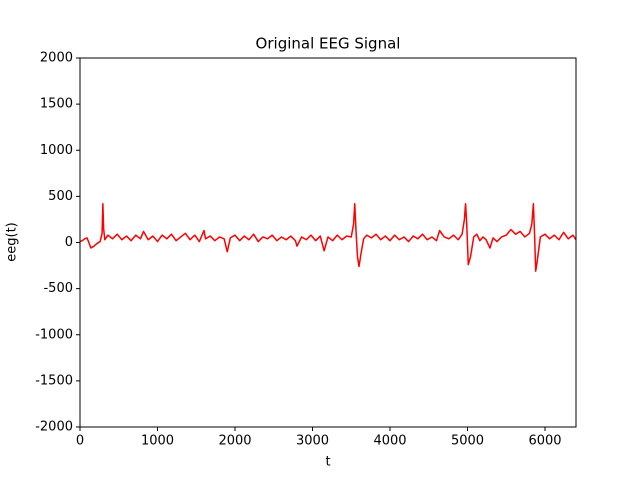 The image size is (640, 480). What do you see at coordinates (54, 427) in the screenshot?
I see `y-tick-label: -2000` at bounding box center [54, 427].